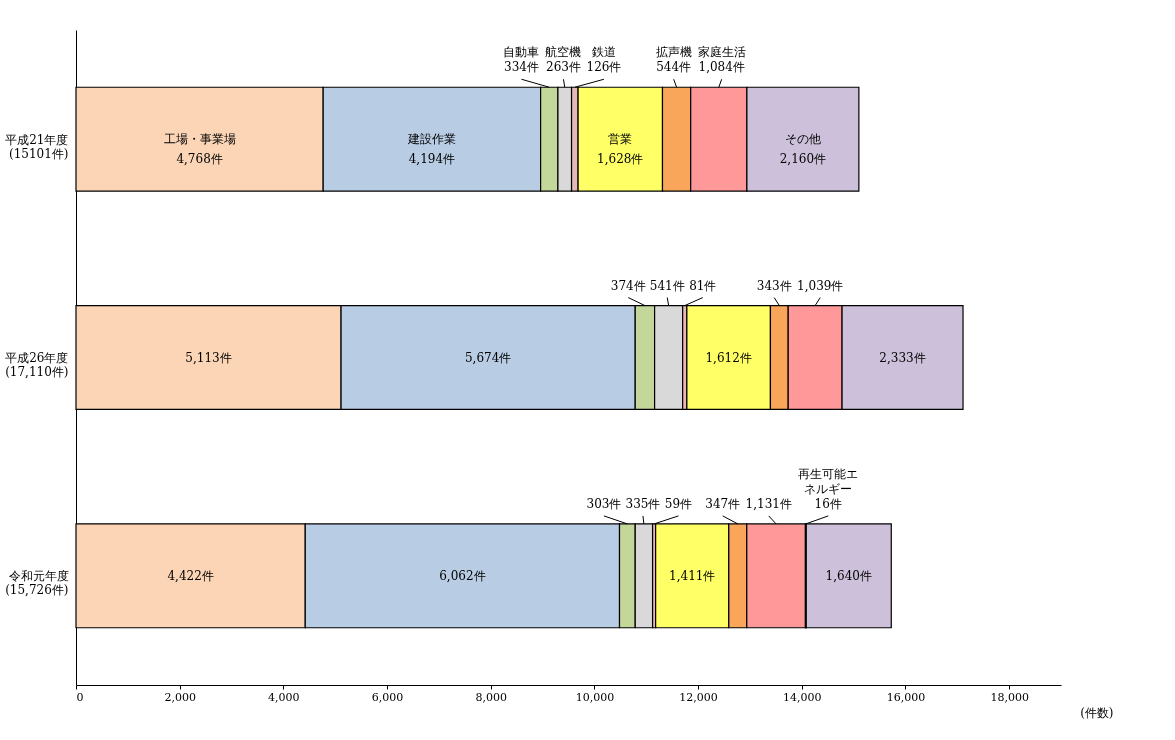 This screenshot has width=1175, height=740. Describe the element at coordinates (678, 503) in the screenshot. I see `data-label: 59件` at that location.